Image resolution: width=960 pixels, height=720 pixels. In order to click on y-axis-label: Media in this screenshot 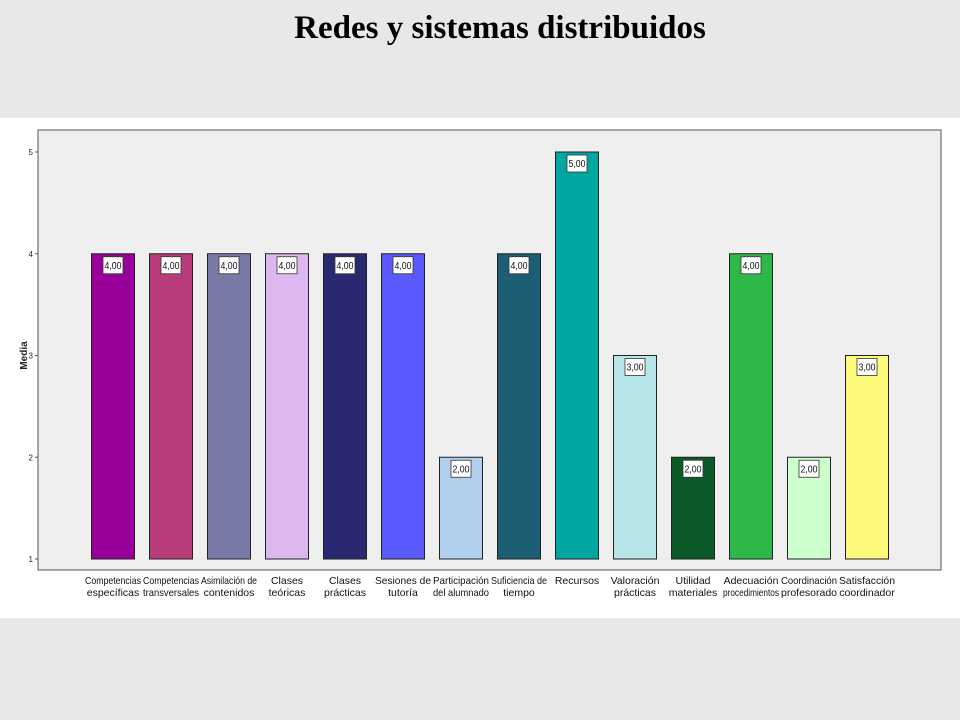, I will do `click(24, 355)`.